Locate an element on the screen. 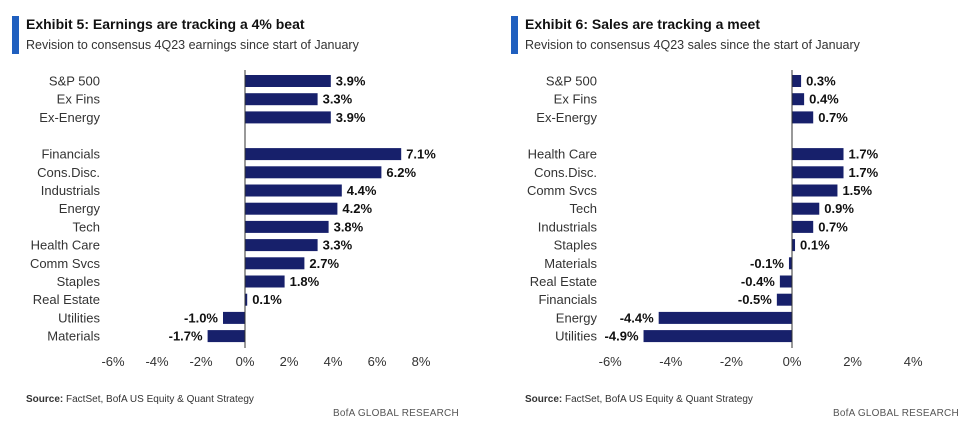  value-label: 4.4% is located at coordinates (362, 190).